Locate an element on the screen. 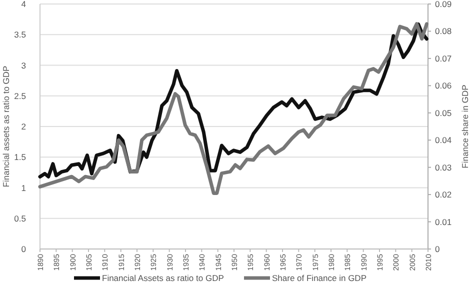  y-tick-label: 1 is located at coordinates (23, 187).